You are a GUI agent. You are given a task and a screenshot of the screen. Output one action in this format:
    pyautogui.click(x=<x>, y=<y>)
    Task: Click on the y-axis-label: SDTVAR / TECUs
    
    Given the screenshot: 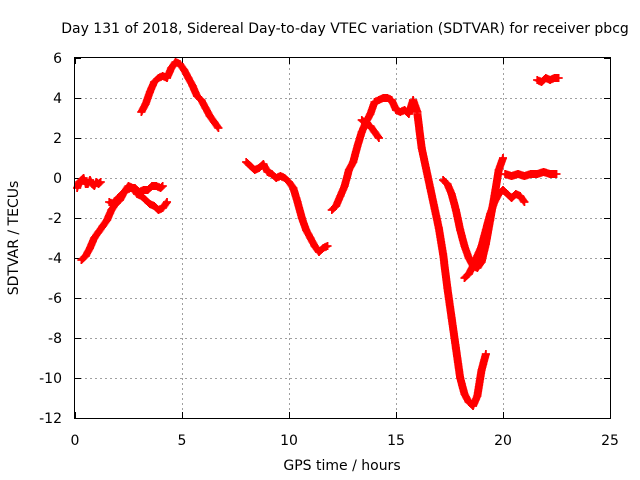 What is the action you would take?
    pyautogui.click(x=14, y=238)
    